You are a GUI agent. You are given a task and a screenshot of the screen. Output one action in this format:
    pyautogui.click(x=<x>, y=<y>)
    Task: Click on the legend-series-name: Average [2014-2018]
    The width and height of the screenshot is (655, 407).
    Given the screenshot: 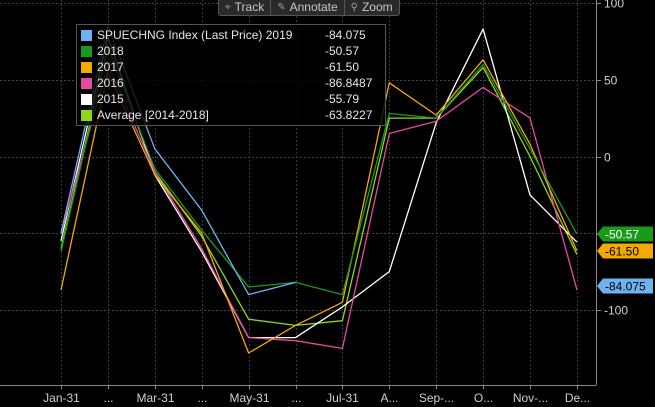 What is the action you would take?
    pyautogui.click(x=153, y=114)
    